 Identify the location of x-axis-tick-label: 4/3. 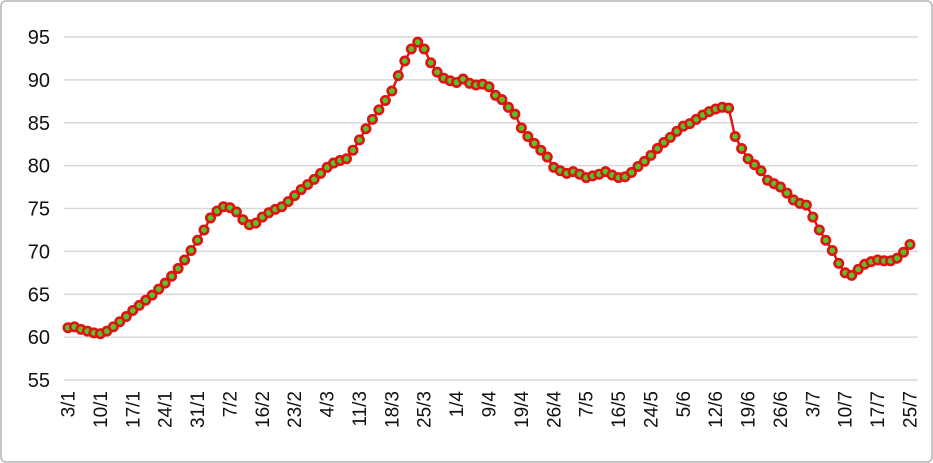
(328, 404).